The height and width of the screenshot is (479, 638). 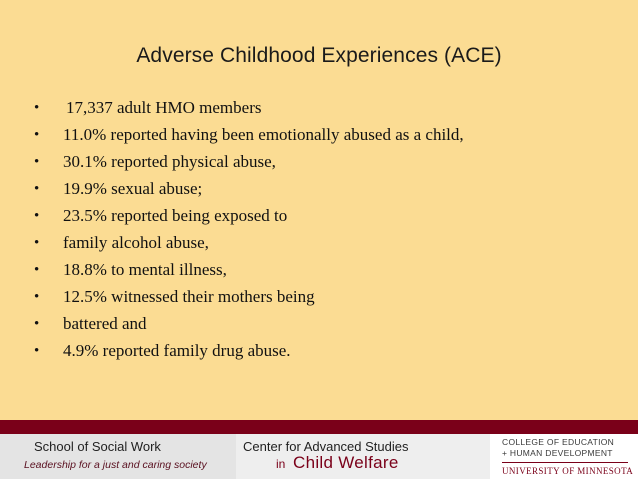 What do you see at coordinates (319, 55) in the screenshot?
I see `slide-title: Adverse Childhood Experiences (ACE)` at bounding box center [319, 55].